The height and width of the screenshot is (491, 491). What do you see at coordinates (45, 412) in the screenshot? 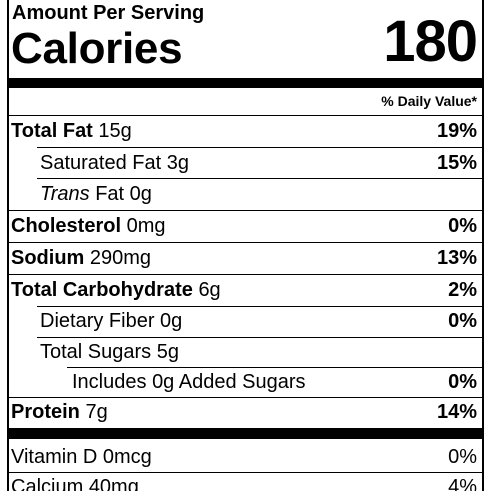
I see `nutrient-name: Protein` at bounding box center [45, 412].